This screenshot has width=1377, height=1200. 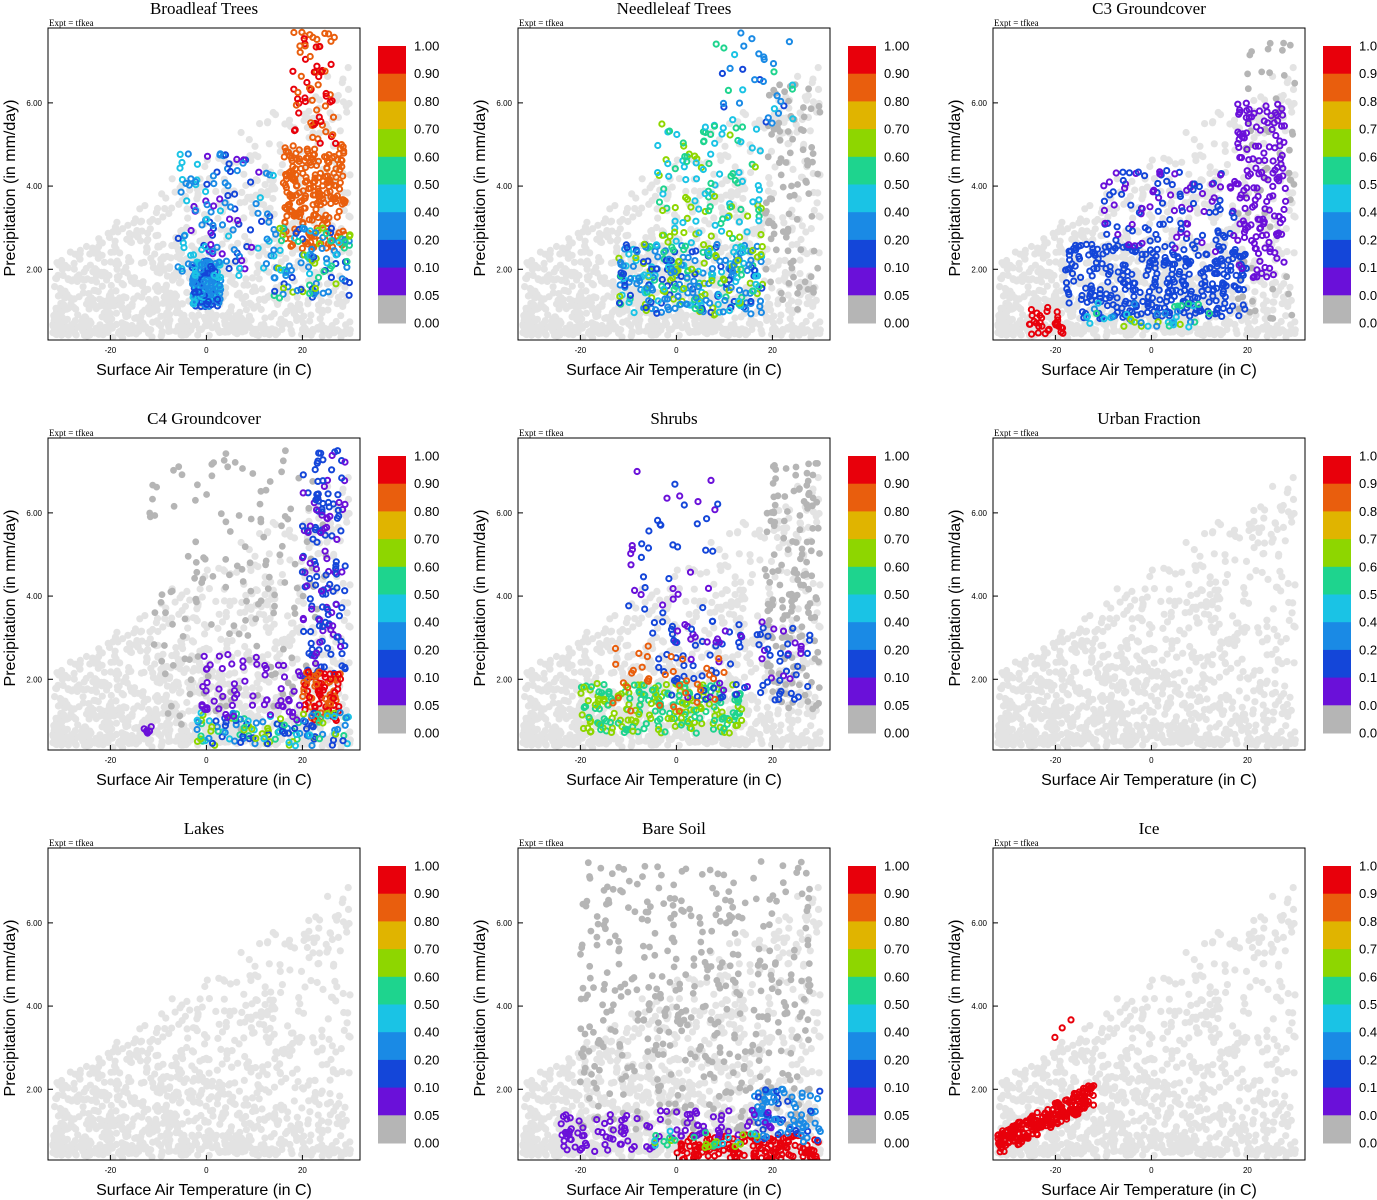 I want to click on panel-title: Needleleaf Trees, so click(x=674, y=9).